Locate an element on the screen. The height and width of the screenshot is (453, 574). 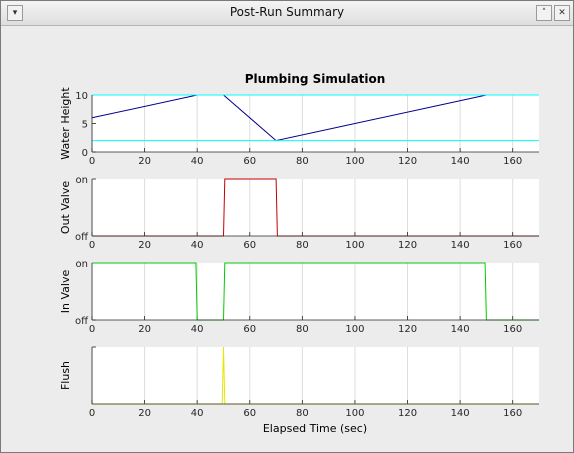
close-button: ✕ is located at coordinates (562, 13).